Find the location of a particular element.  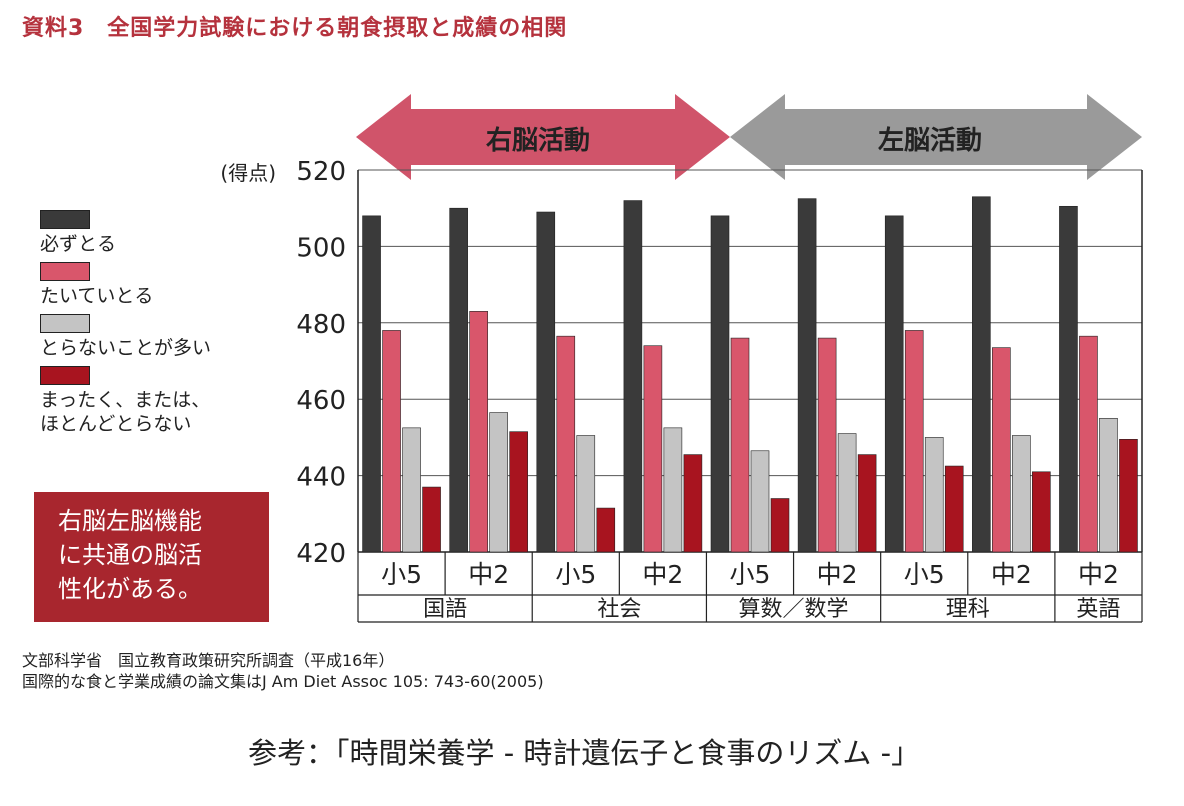

legend-item-usually: たいていとる is located at coordinates (160, 285).